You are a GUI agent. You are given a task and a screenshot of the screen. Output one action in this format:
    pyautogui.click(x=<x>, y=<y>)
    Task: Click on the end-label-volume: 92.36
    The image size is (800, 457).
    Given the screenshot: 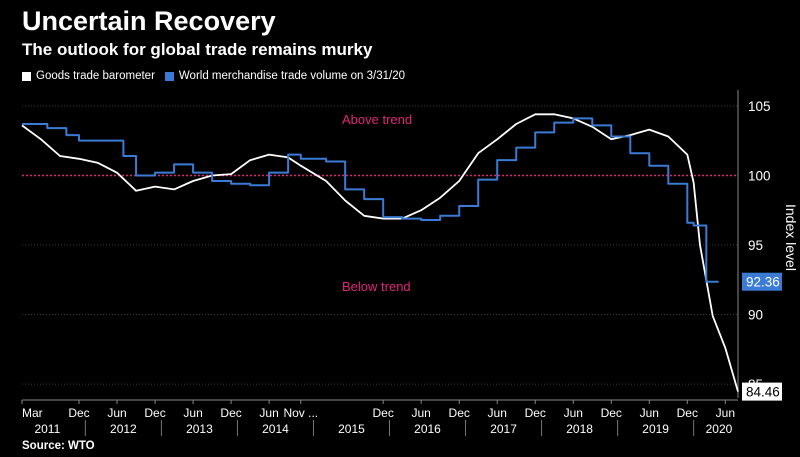 What is the action you would take?
    pyautogui.click(x=763, y=282)
    